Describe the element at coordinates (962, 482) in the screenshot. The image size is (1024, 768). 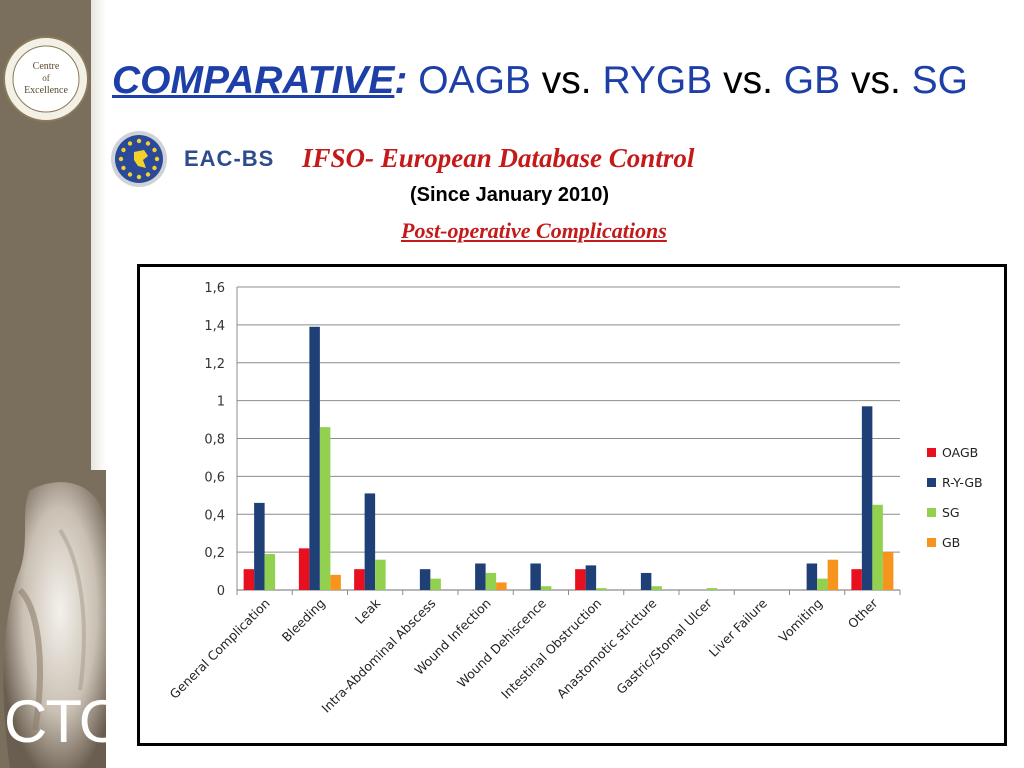
I see `legend-label: R-Y-GB` at that location.